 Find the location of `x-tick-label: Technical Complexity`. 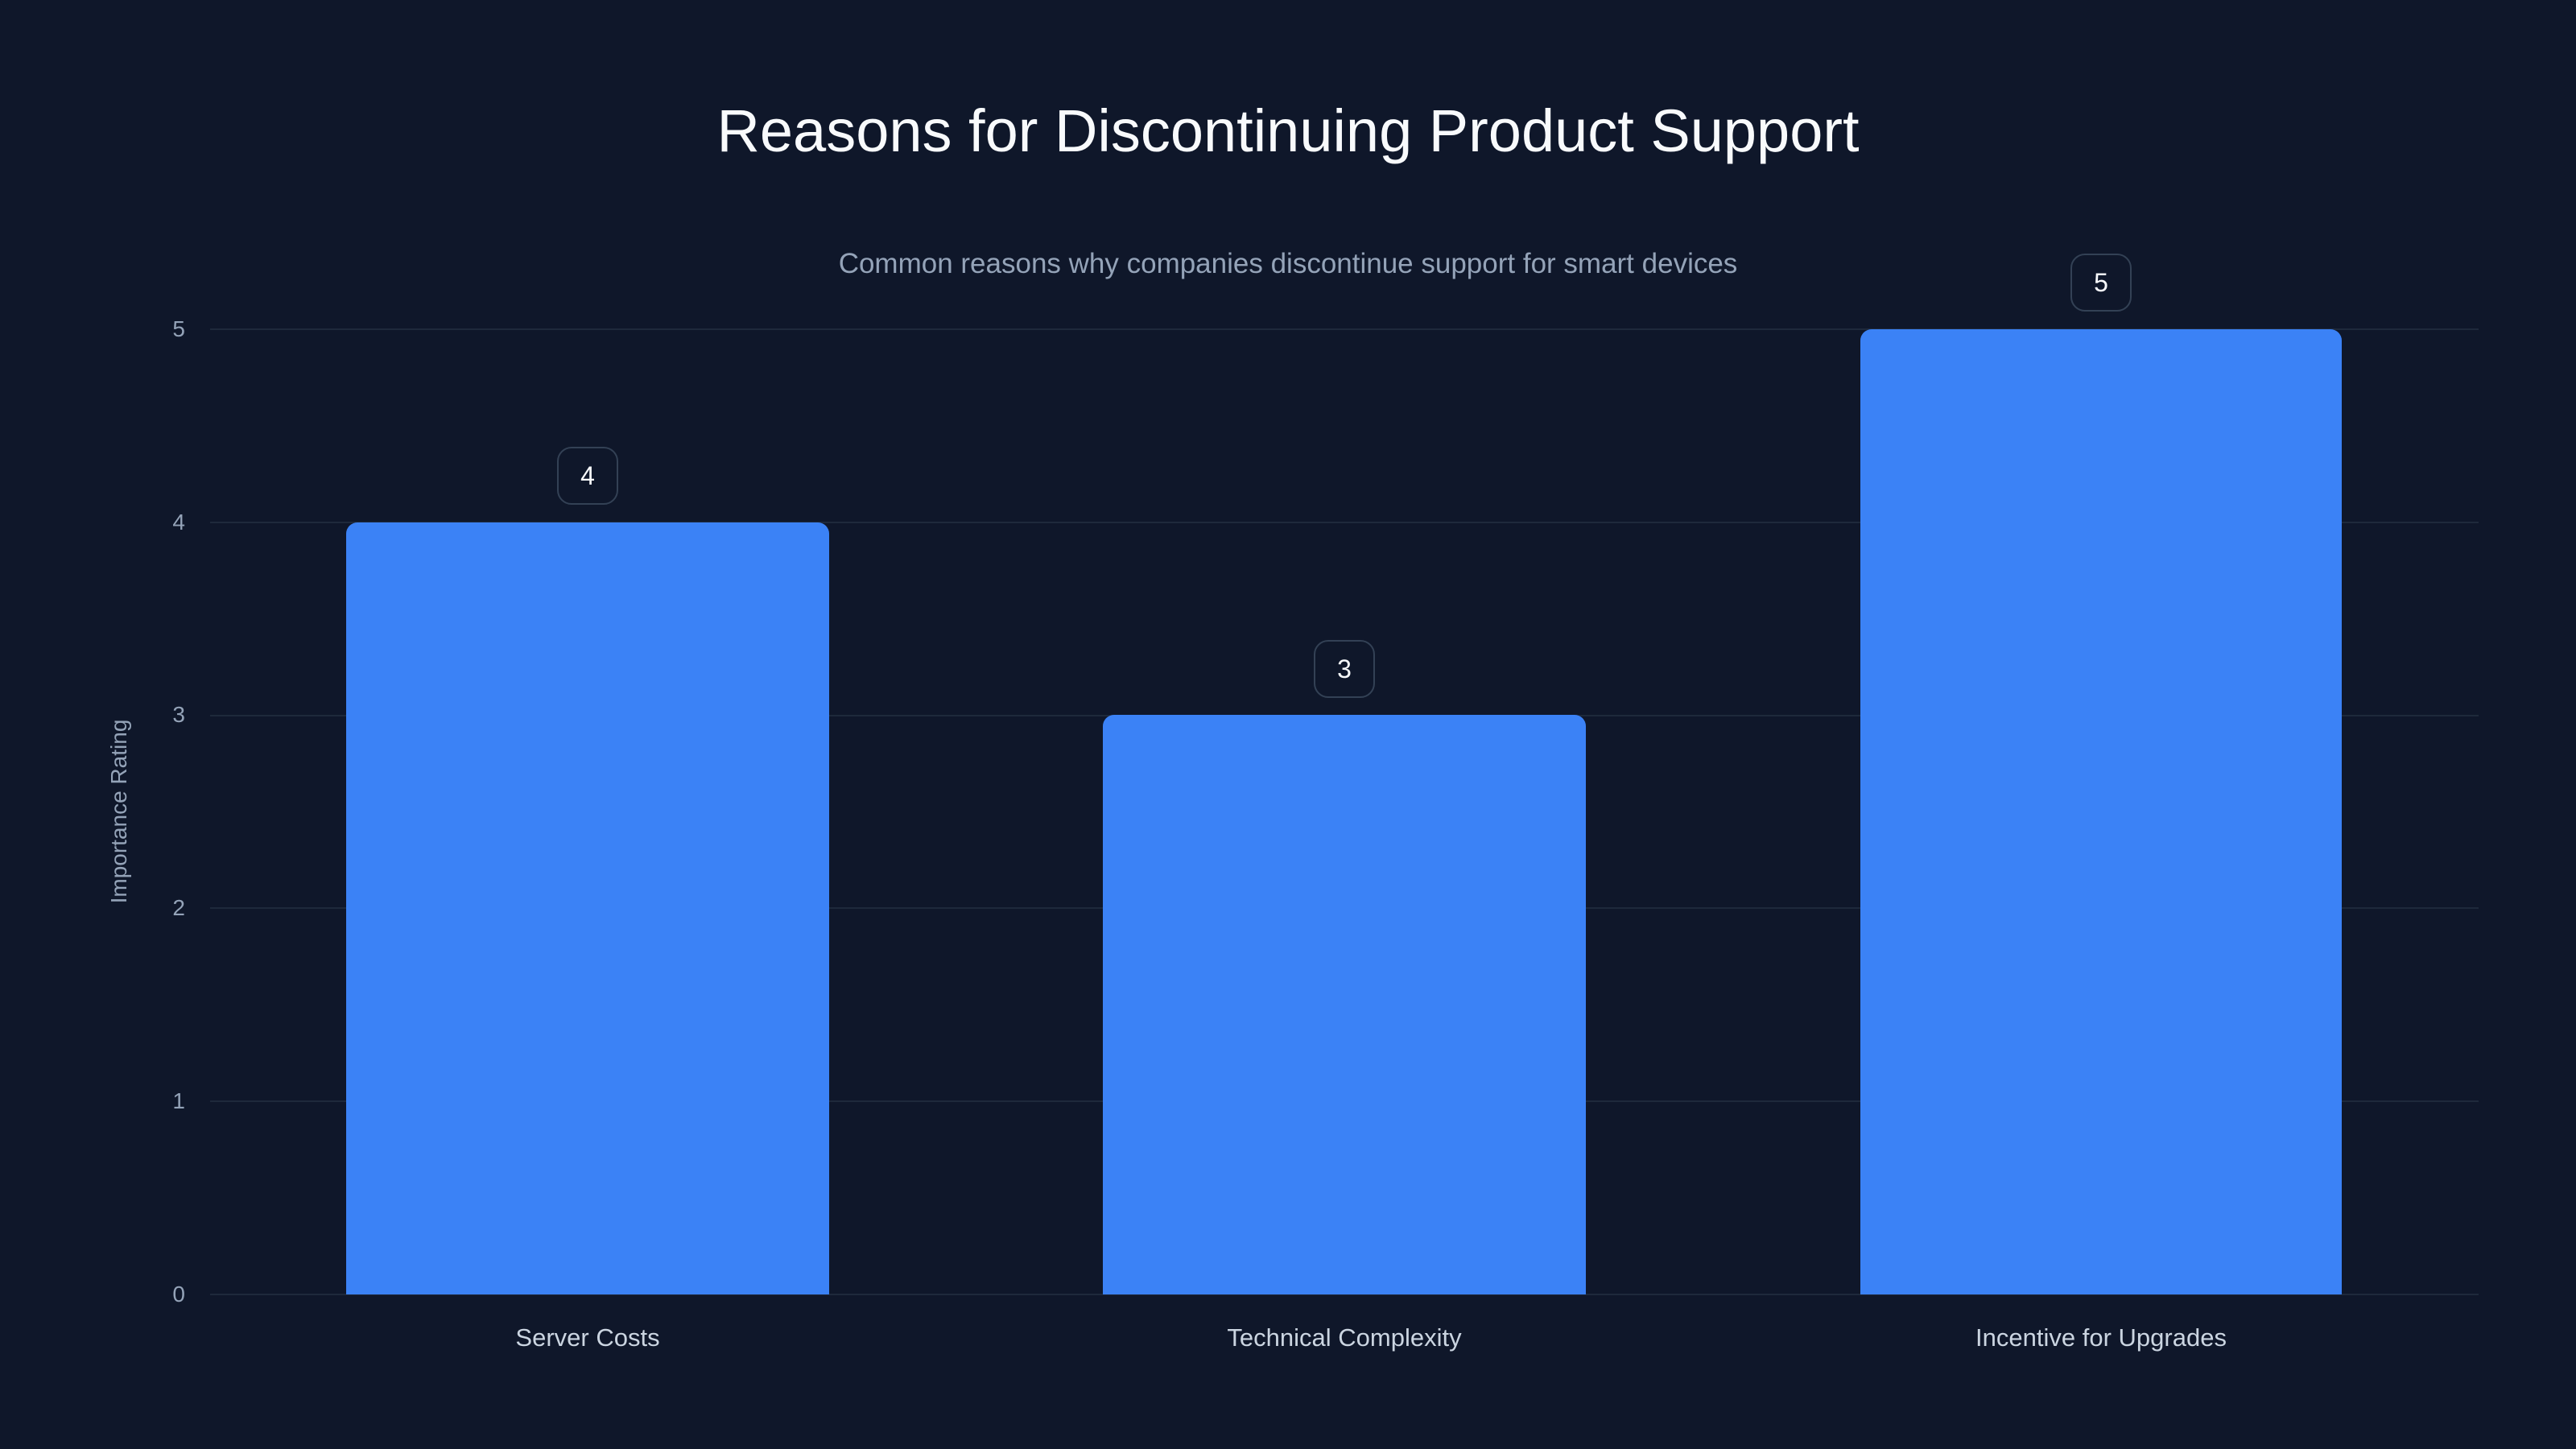

x-tick-label: Technical Complexity is located at coordinates (1344, 1337).